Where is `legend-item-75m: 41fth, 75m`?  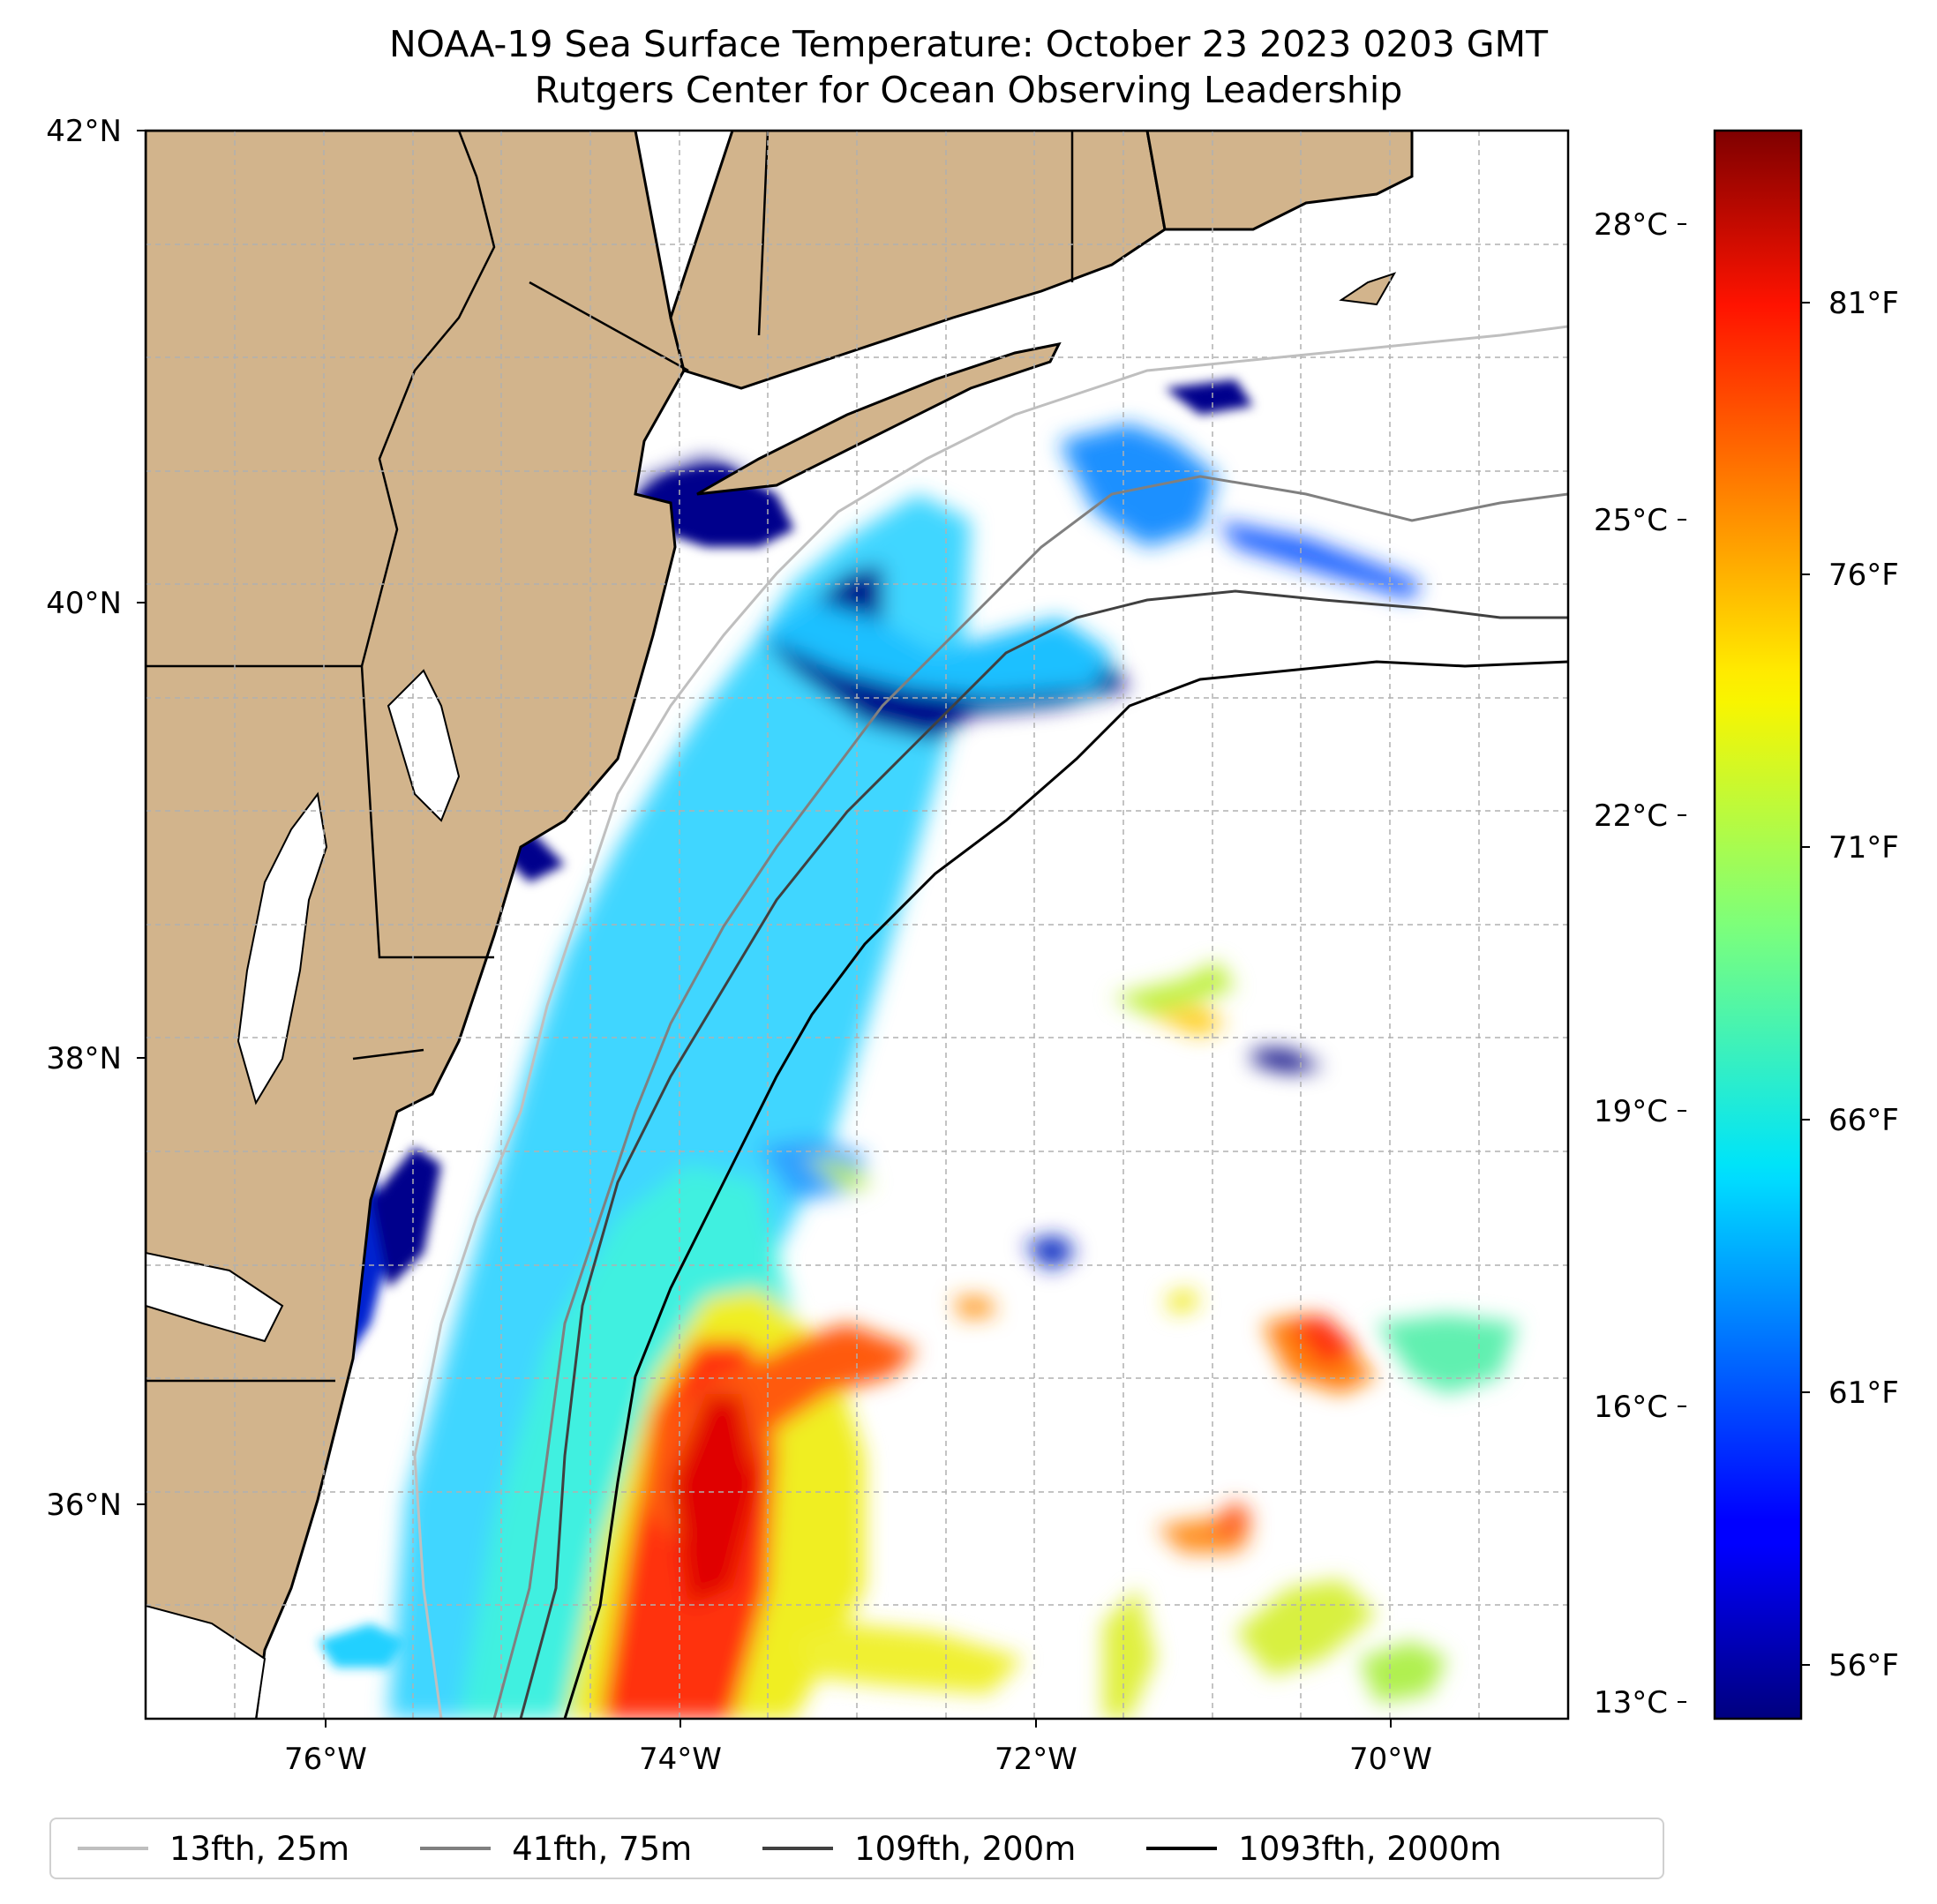 legend-item-75m: 41fth, 75m is located at coordinates (556, 1849).